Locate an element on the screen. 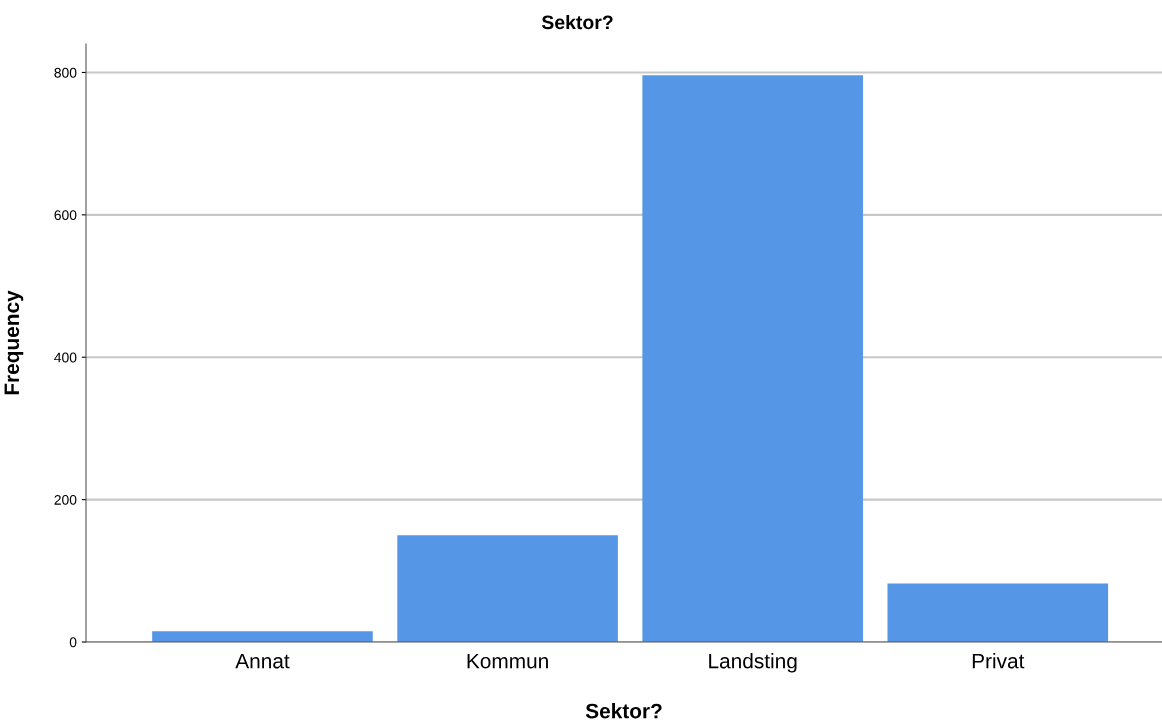  y-axis-title: Frequency is located at coordinates (14, 342).